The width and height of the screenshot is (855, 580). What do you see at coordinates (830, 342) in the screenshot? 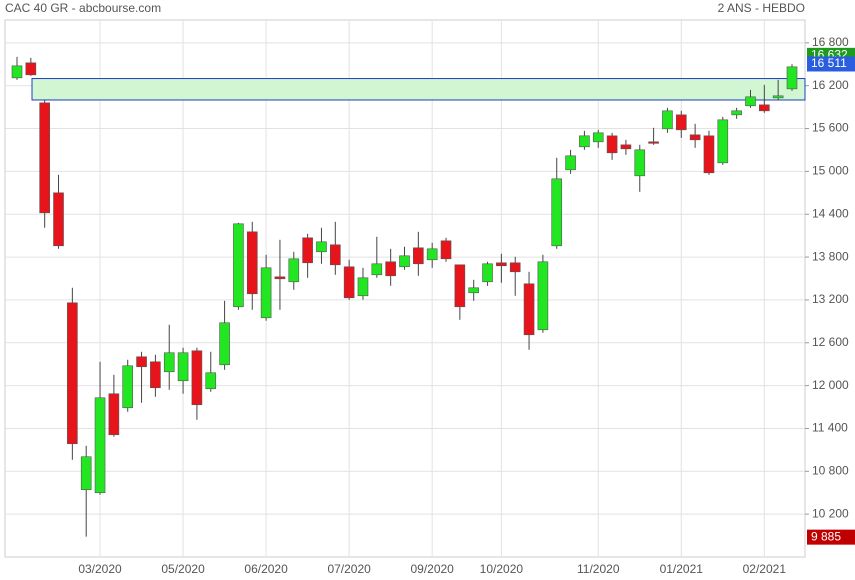
I see `y-tick-label: 12 600` at bounding box center [830, 342].